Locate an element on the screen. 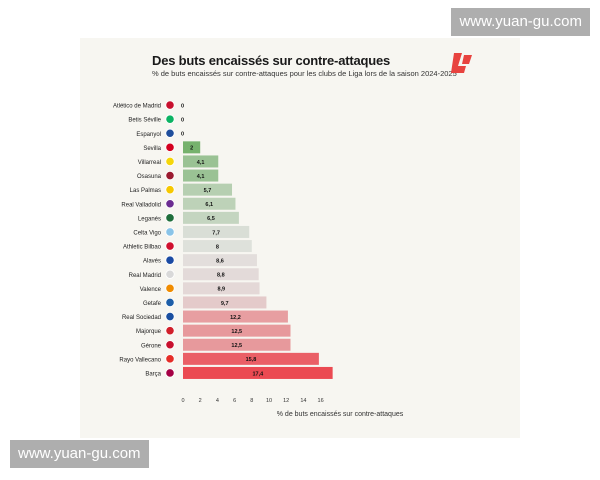  category-label: Getafe is located at coordinates (152, 304).